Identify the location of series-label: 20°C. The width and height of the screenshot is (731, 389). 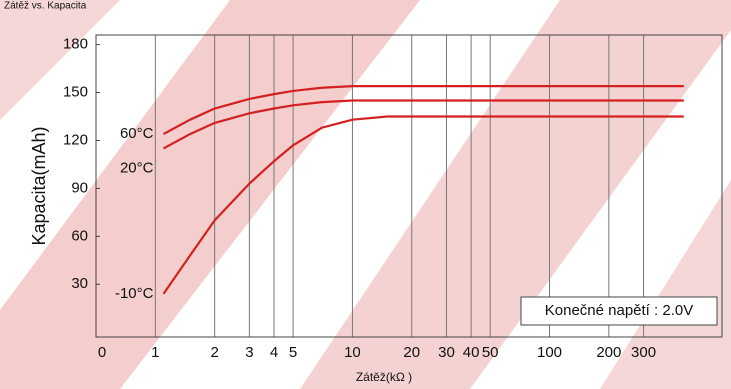
(137, 167).